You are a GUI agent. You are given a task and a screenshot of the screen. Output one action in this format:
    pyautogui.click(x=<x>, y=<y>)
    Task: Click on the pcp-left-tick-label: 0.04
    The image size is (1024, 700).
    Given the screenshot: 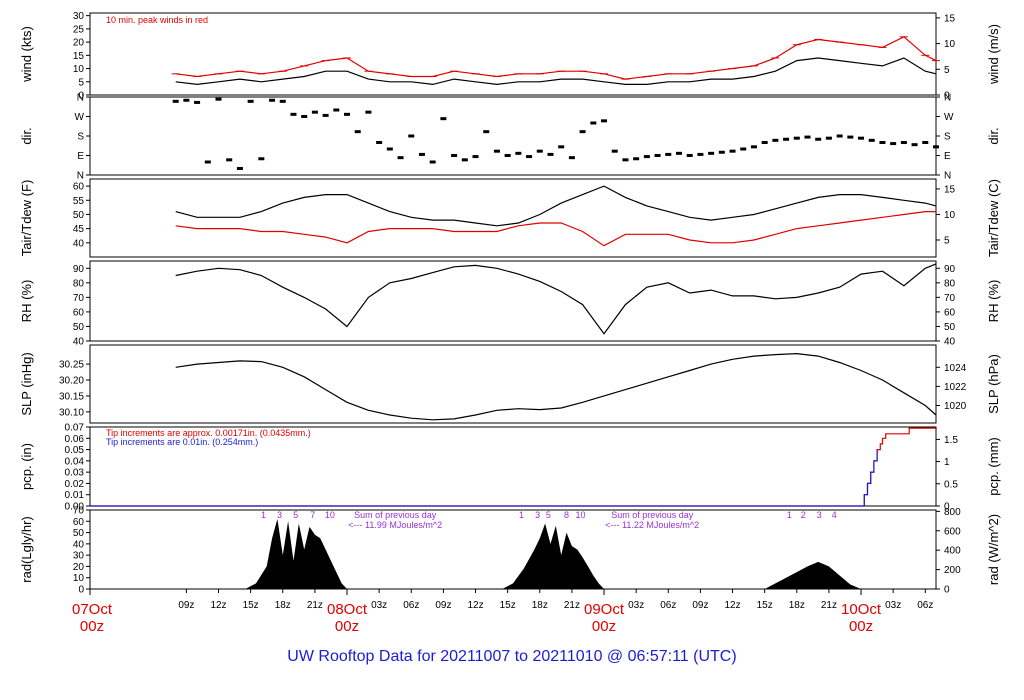 What is the action you would take?
    pyautogui.click(x=75, y=461)
    